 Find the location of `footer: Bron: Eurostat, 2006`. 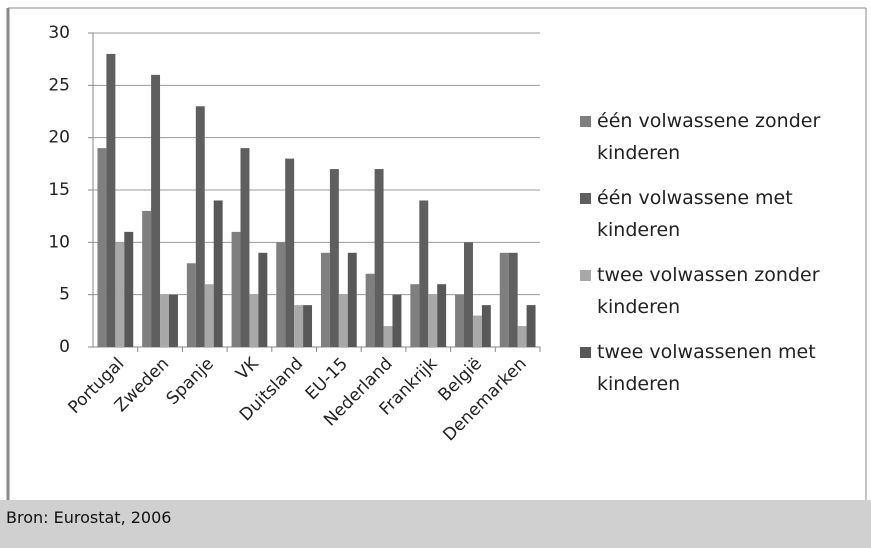

footer: Bron: Eurostat, 2006 is located at coordinates (435, 524).